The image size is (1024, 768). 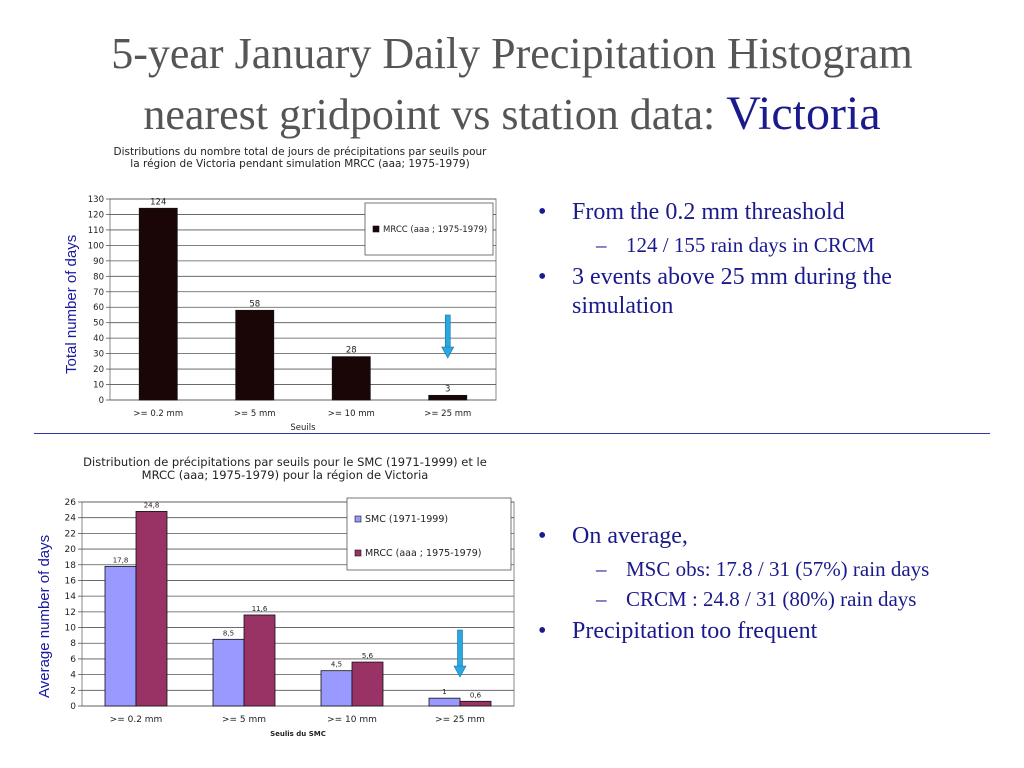 What do you see at coordinates (460, 648) in the screenshot?
I see `chart2-arrow-icon` at bounding box center [460, 648].